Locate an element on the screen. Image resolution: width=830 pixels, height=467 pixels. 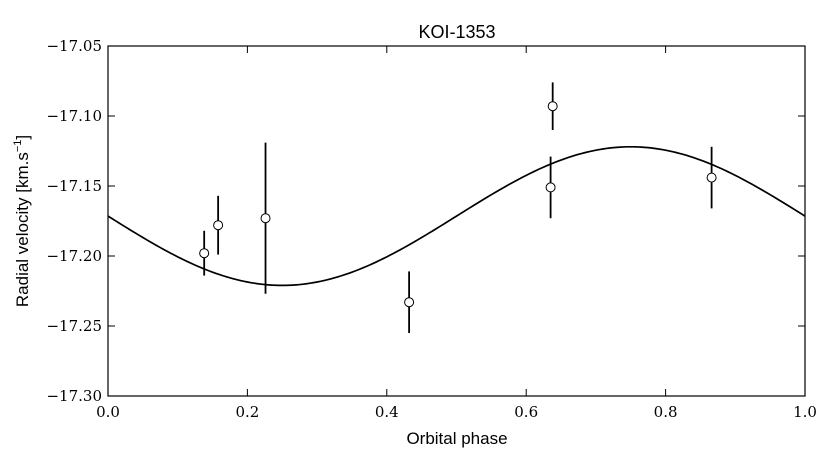
x-tick-label: 0.6 is located at coordinates (526, 412).